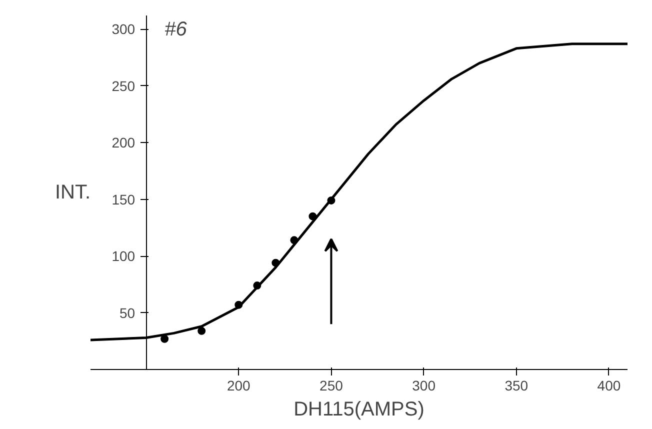 This screenshot has height=429, width=652. Describe the element at coordinates (124, 199) in the screenshot. I see `y-tick-label: 150` at that location.